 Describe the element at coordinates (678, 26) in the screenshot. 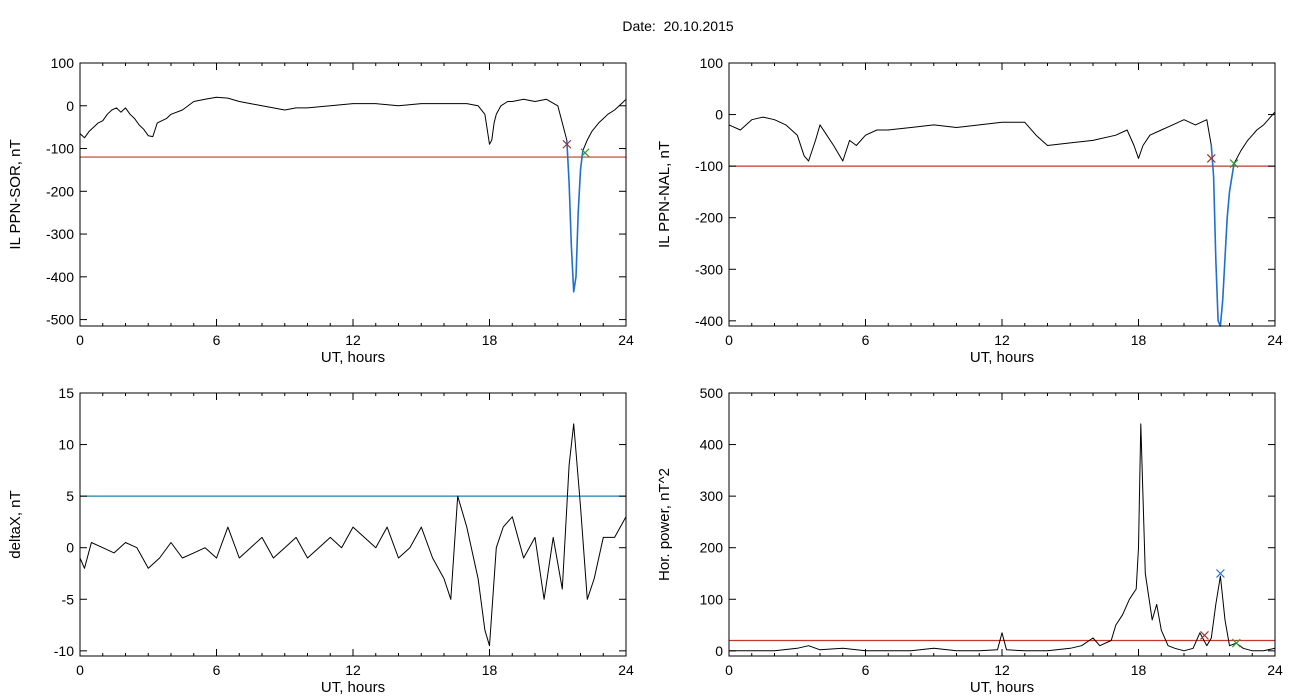

I see `figure-title: Date: 20.10.2015` at that location.